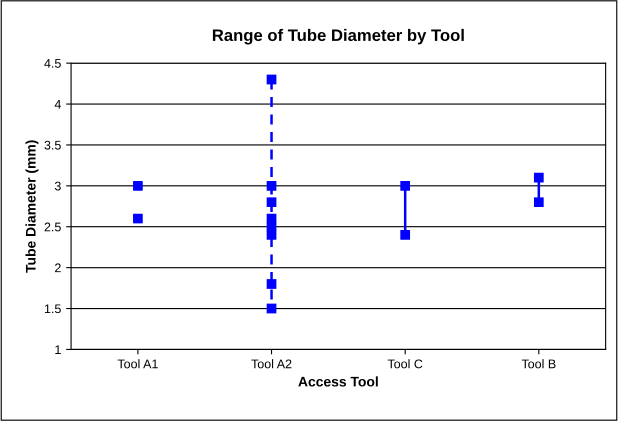 This screenshot has height=421, width=618. Describe the element at coordinates (31, 206) in the screenshot. I see `y-axis-title: Tube Diameter (mm)` at that location.